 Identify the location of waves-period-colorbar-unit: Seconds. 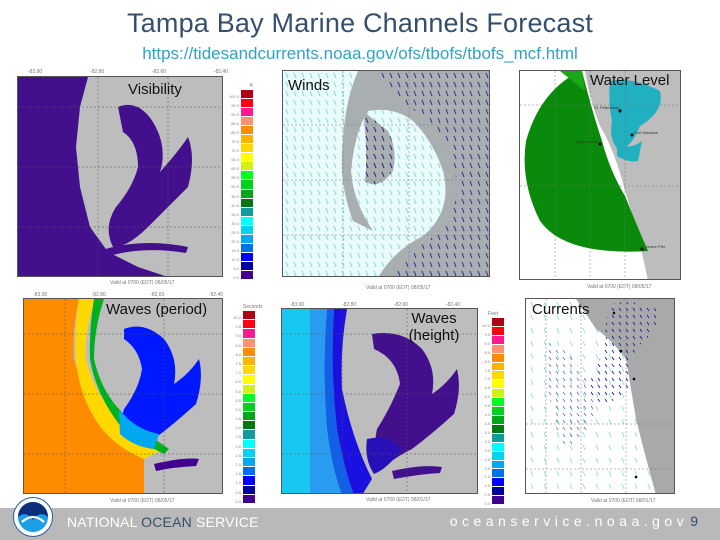
(253, 307).